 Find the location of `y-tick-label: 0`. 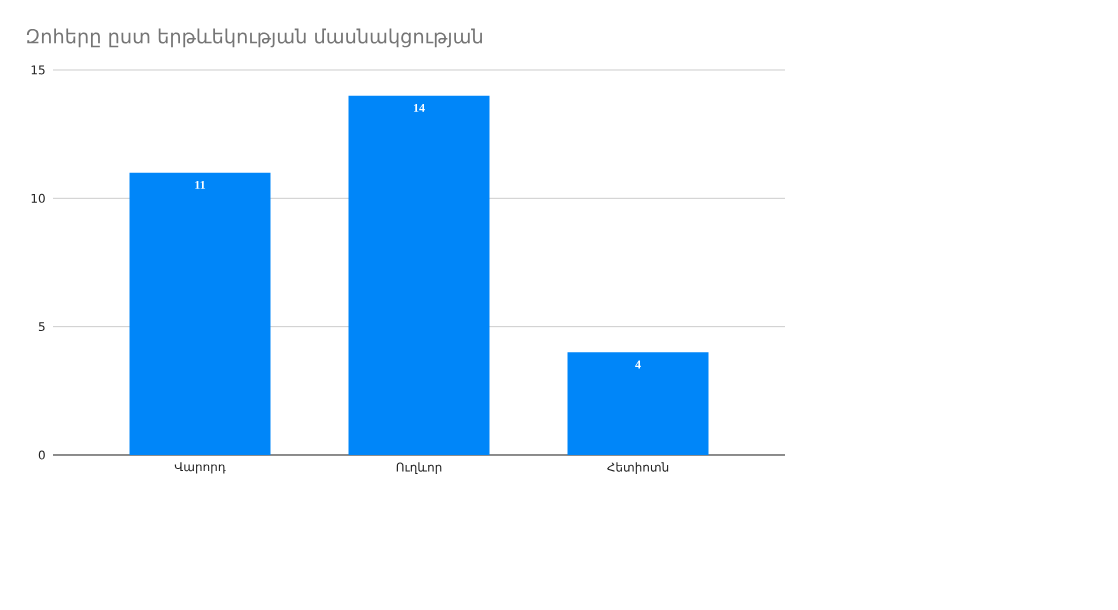

y-tick-label: 0 is located at coordinates (41, 455).